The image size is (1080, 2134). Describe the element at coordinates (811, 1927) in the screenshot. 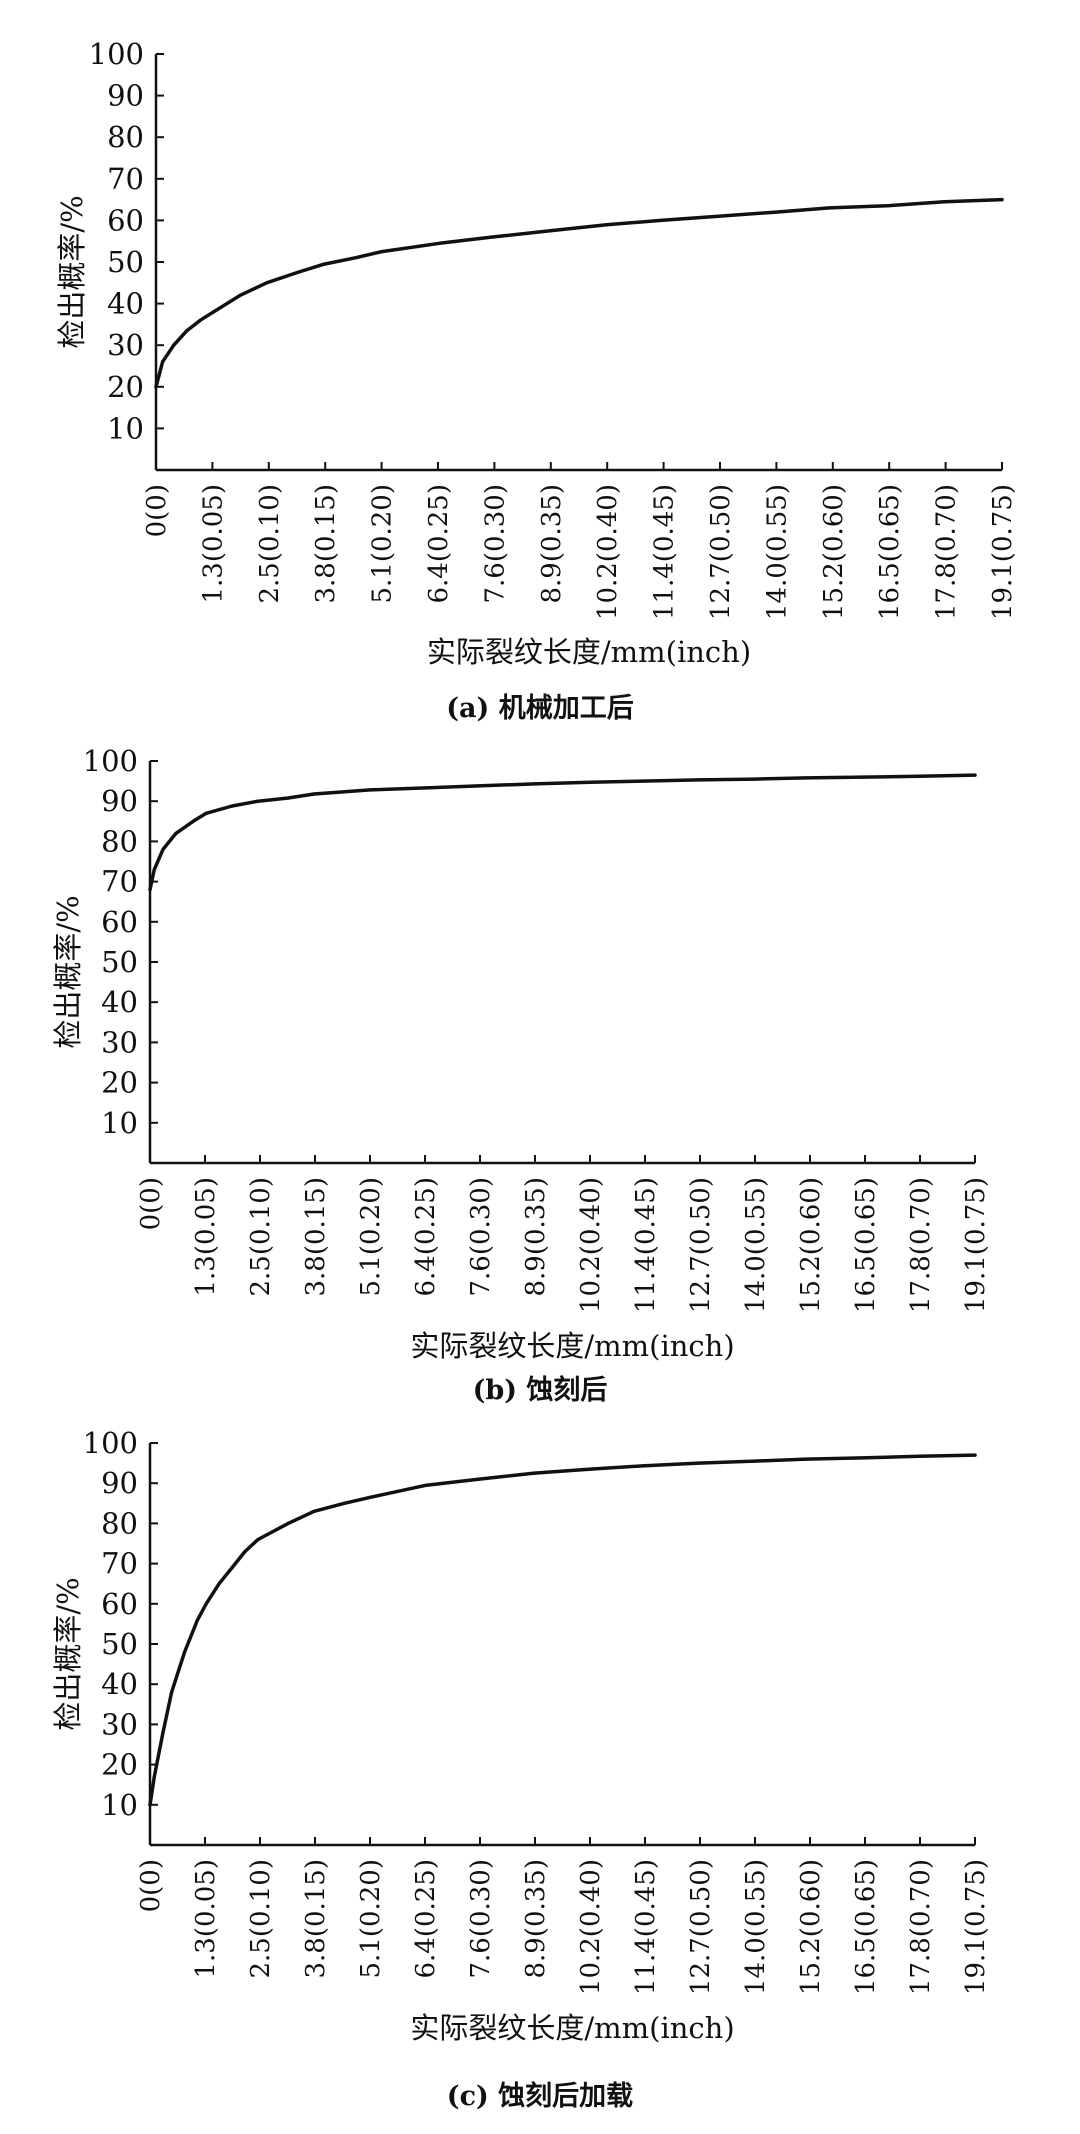

I see `x-tick-label: 15.2(0.60)` at that location.